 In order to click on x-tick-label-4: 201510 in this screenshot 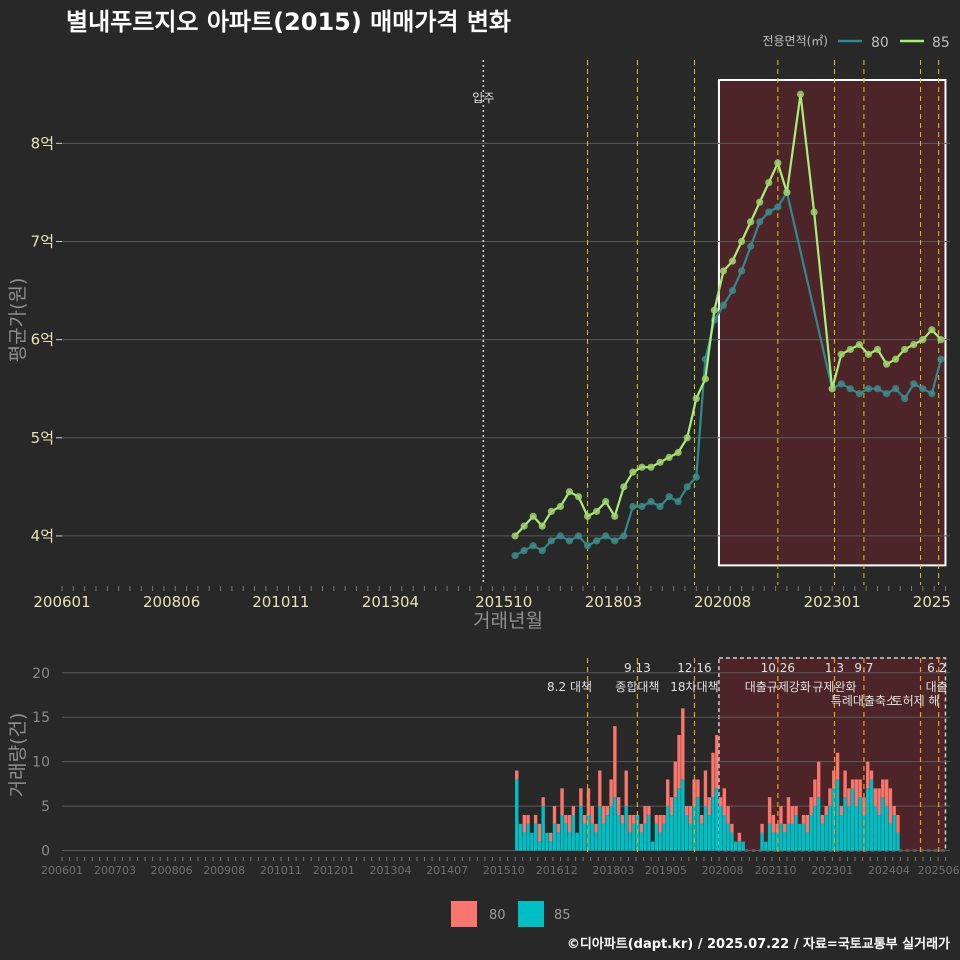, I will do `click(503, 602)`.